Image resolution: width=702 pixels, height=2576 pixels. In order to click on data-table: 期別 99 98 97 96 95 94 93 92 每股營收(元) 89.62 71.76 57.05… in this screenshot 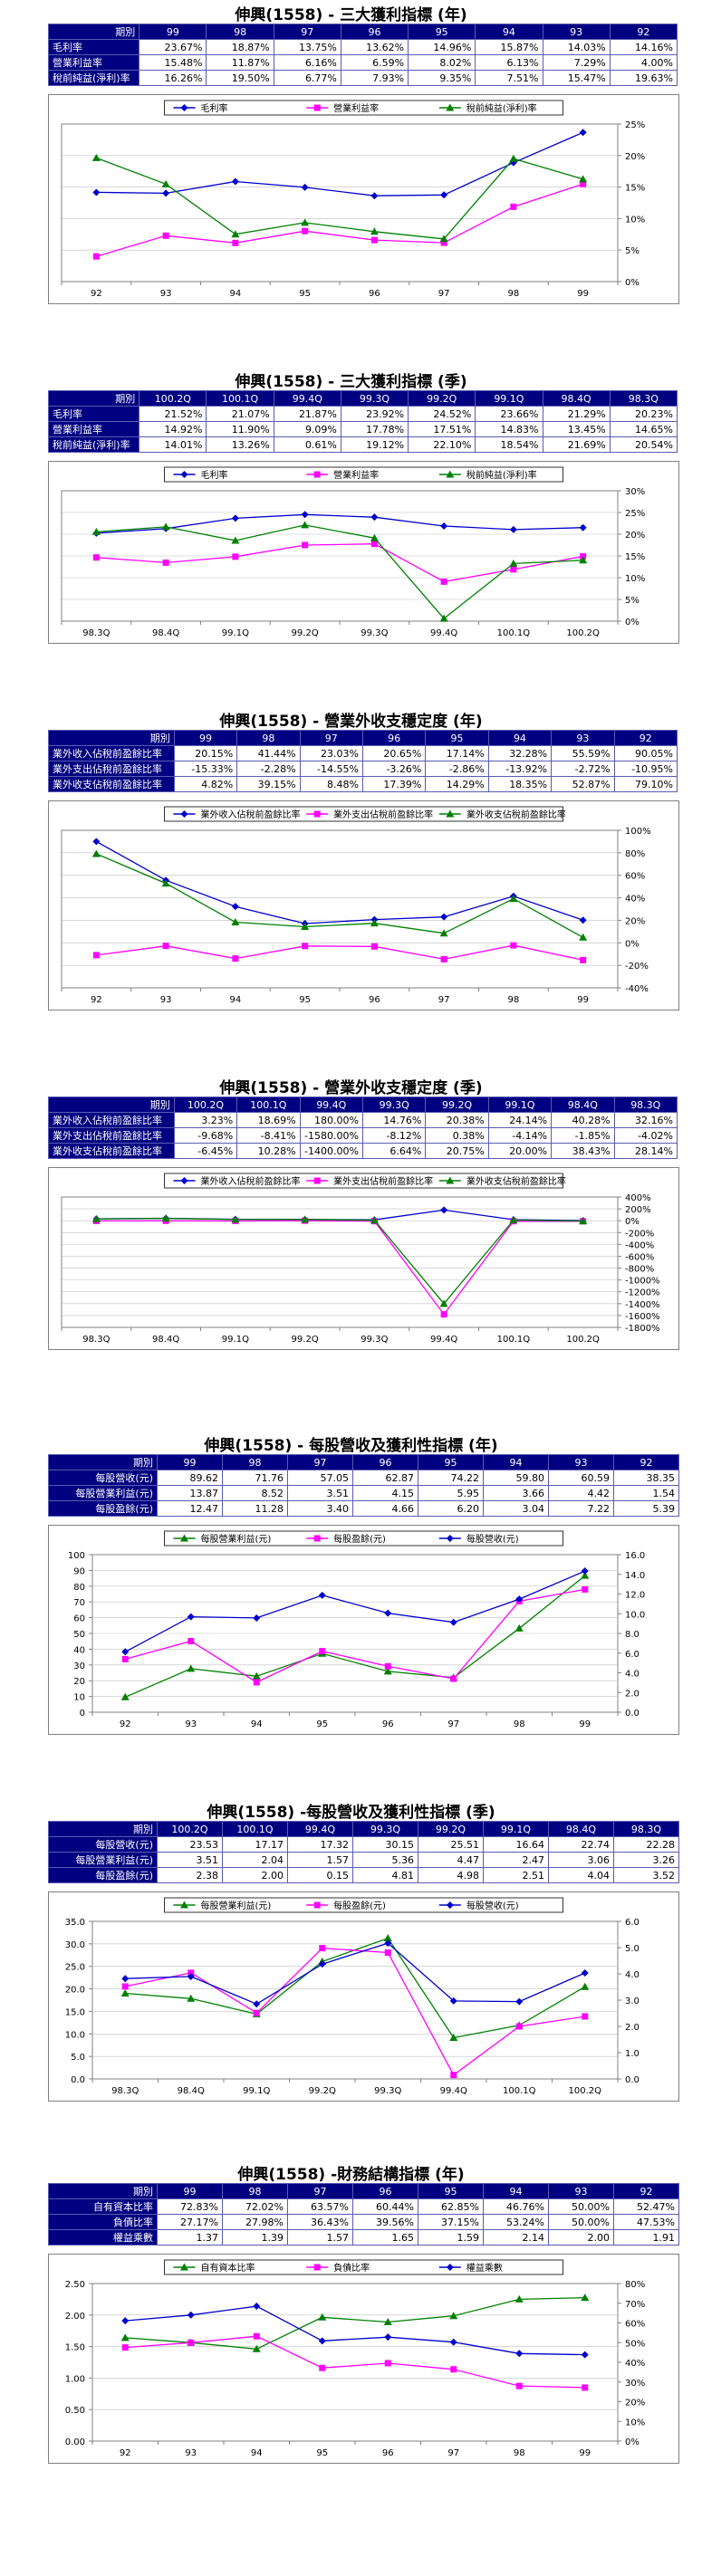, I will do `click(363, 1485)`.